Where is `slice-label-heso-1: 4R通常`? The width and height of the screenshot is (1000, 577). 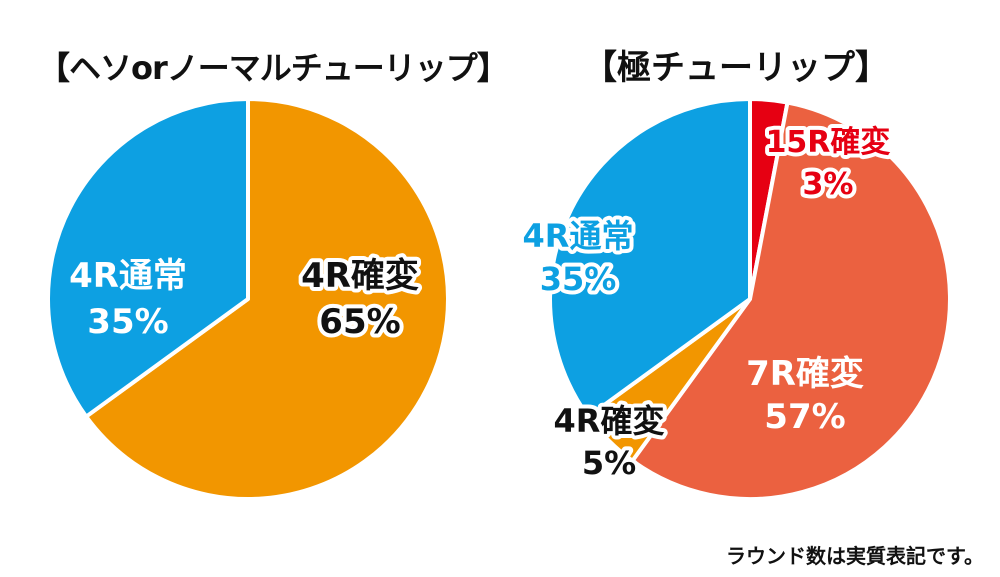
slice-label-heso-1: 4R通常 is located at coordinates (128, 276).